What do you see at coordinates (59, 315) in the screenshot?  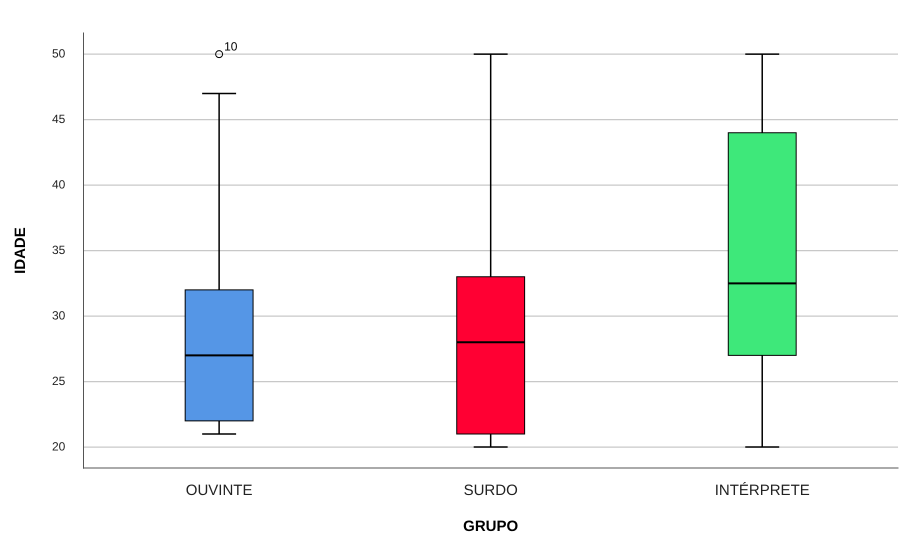 I see `y-tick-label: 30` at bounding box center [59, 315].